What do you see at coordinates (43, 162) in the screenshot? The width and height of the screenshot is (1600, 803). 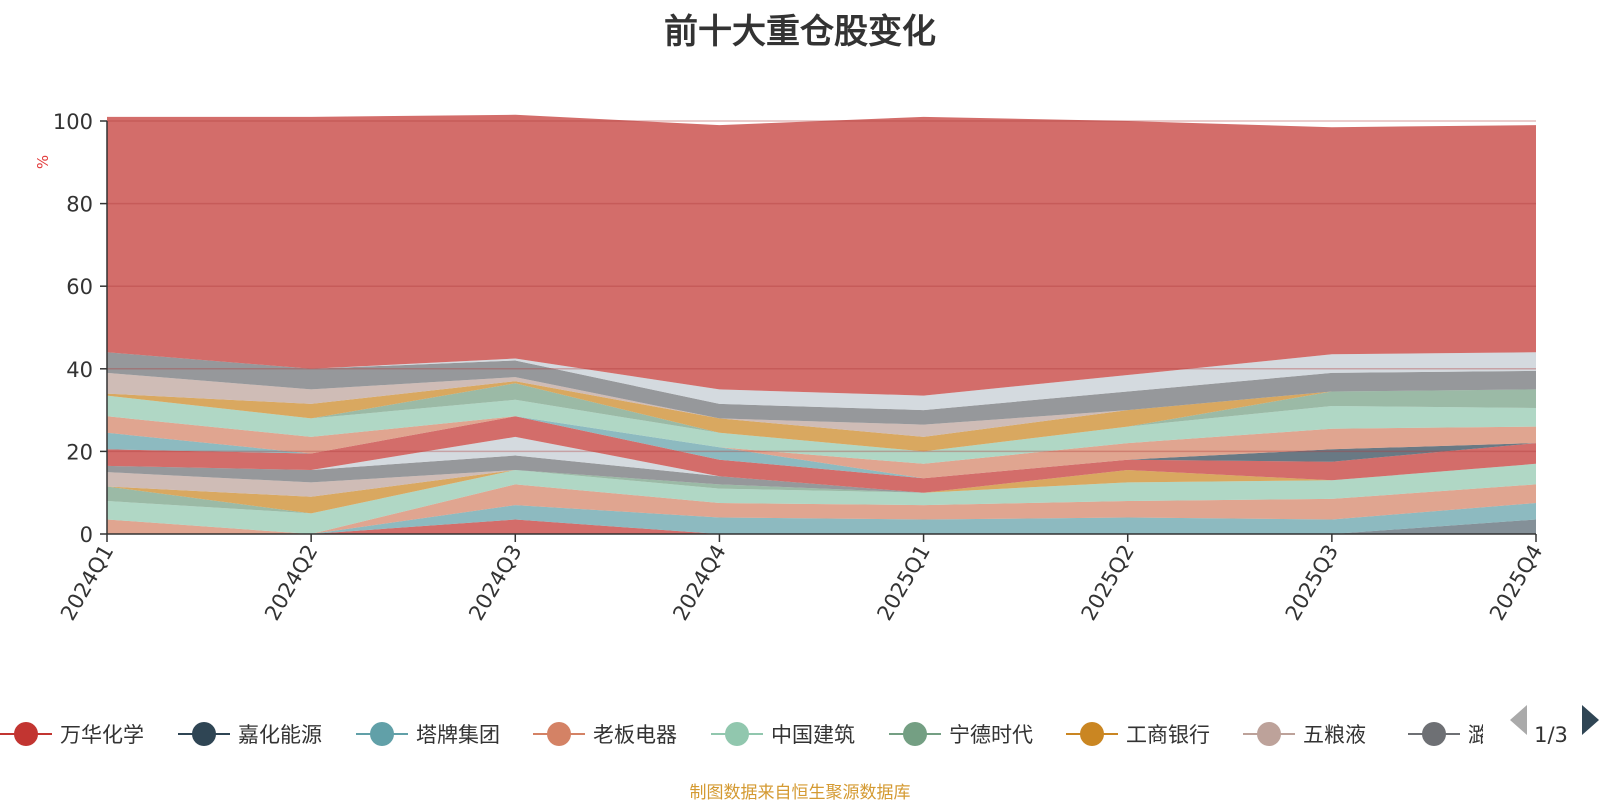 I see `y-axis-unit-label: %` at bounding box center [43, 162].